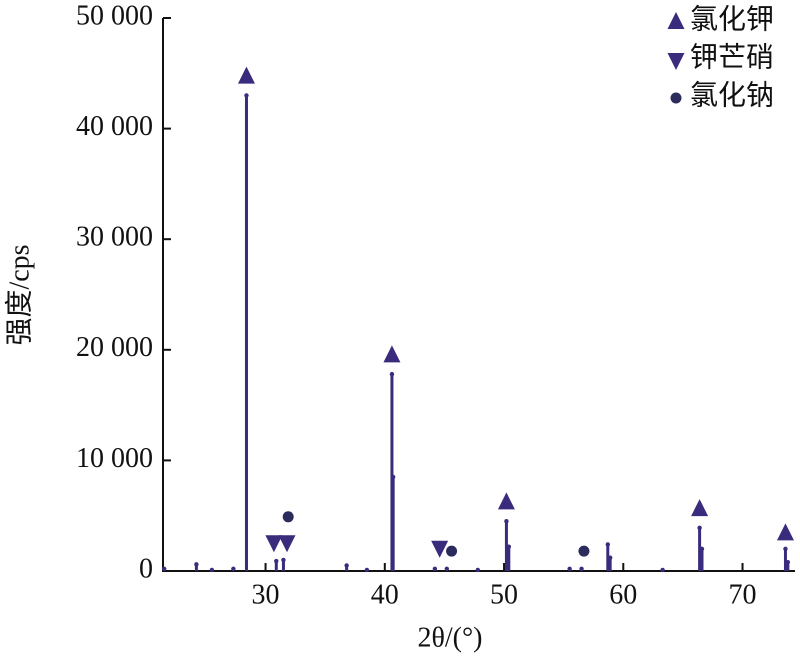 This screenshot has height=666, width=800. Describe the element at coordinates (114, 347) in the screenshot. I see `y-tick-label: 20 000` at that location.